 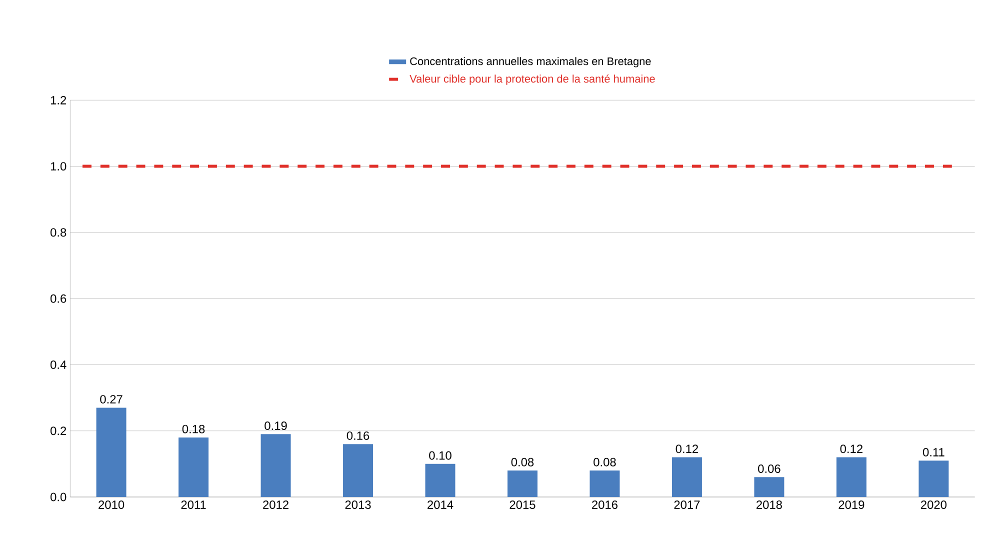 What do you see at coordinates (358, 435) in the screenshot?
I see `data-label: 0.16` at bounding box center [358, 435].